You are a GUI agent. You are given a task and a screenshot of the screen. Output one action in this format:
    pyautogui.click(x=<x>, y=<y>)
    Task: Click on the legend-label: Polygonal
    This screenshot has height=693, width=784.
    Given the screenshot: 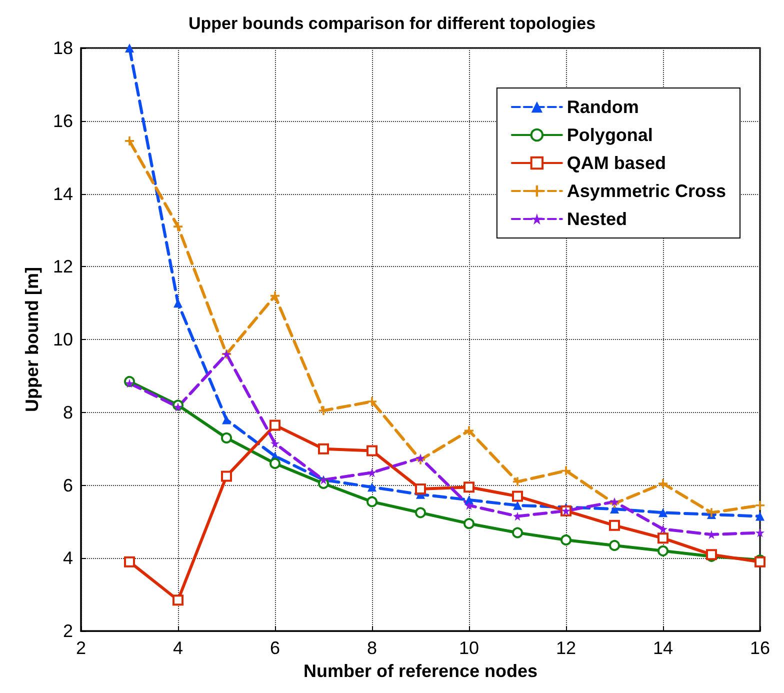 What is the action you would take?
    pyautogui.click(x=609, y=135)
    